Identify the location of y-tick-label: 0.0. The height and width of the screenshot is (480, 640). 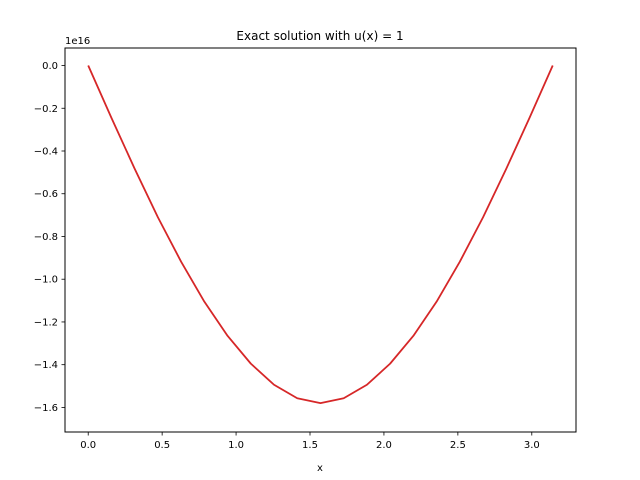
(50, 66).